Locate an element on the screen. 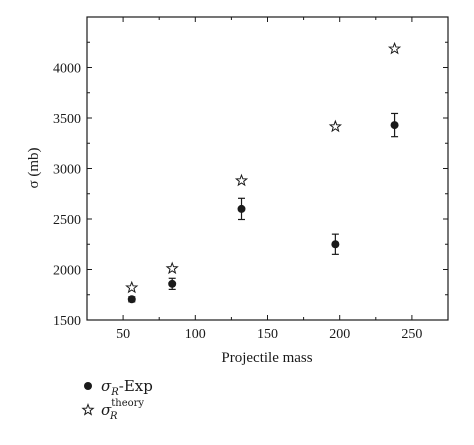 The width and height of the screenshot is (474, 445). legend-exp-label: σR-Exp is located at coordinates (127, 387).